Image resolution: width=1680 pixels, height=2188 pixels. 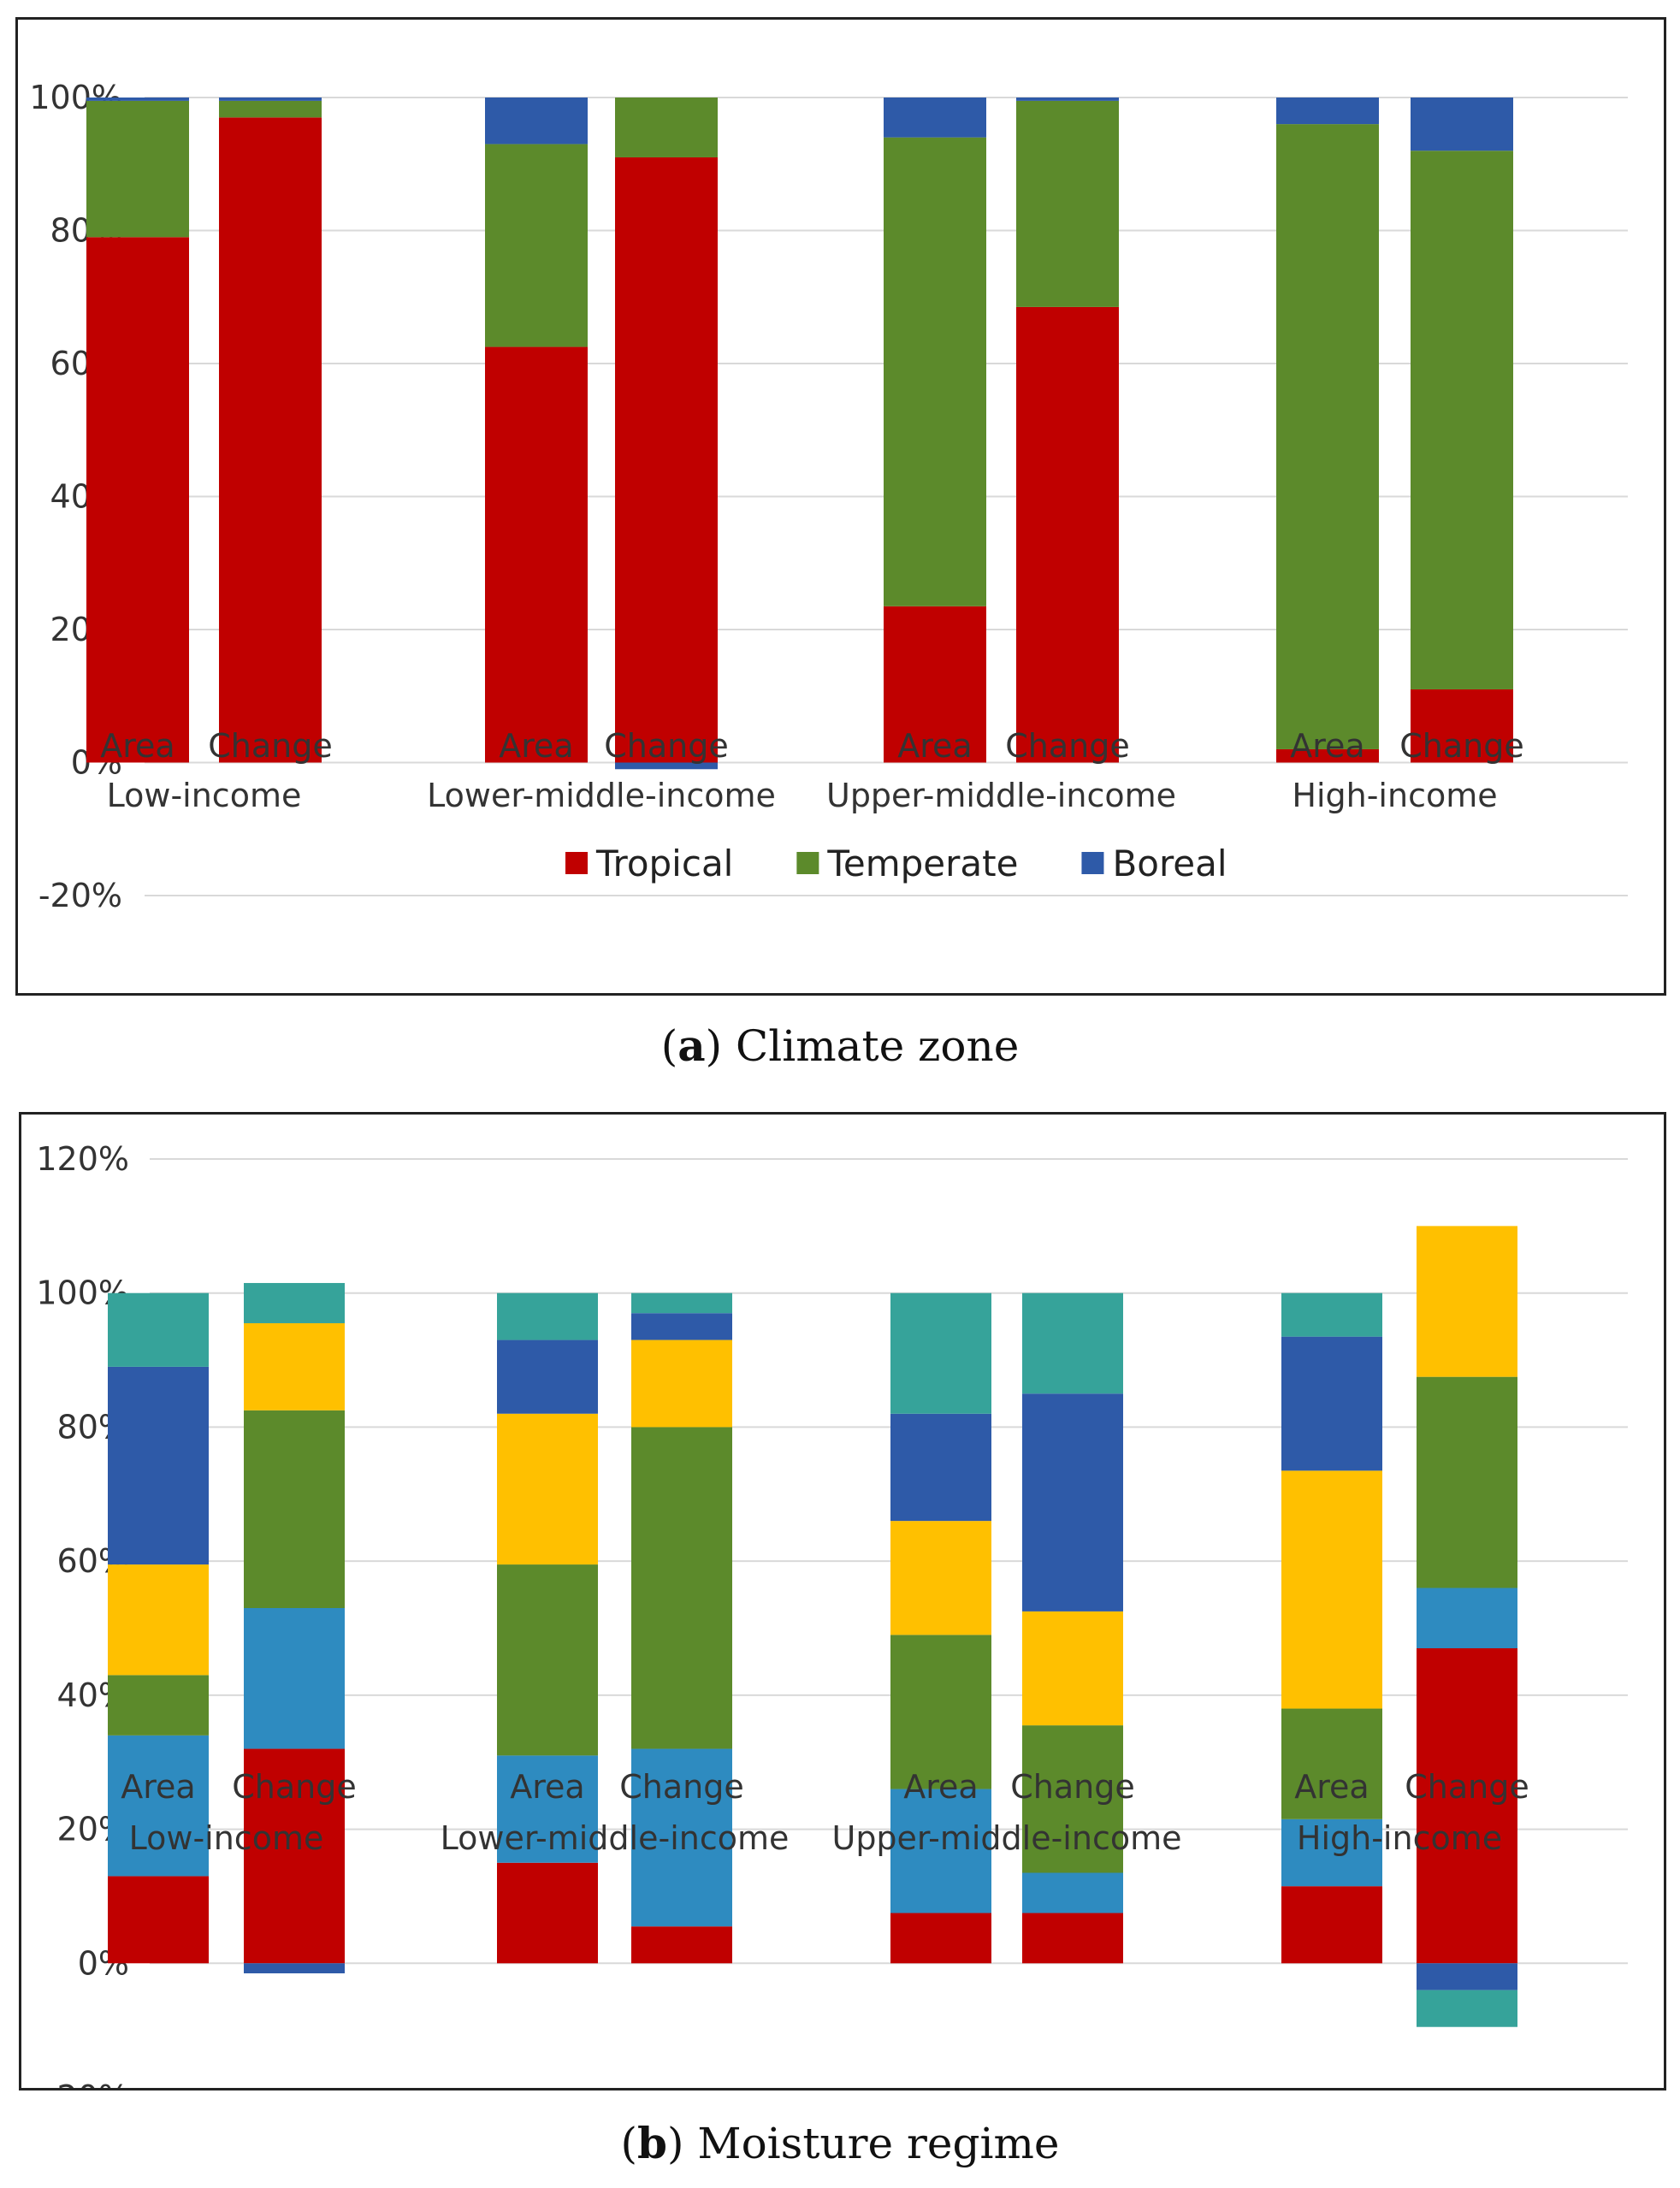 What do you see at coordinates (652, 2143) in the screenshot?
I see `caption-letter: b` at bounding box center [652, 2143].